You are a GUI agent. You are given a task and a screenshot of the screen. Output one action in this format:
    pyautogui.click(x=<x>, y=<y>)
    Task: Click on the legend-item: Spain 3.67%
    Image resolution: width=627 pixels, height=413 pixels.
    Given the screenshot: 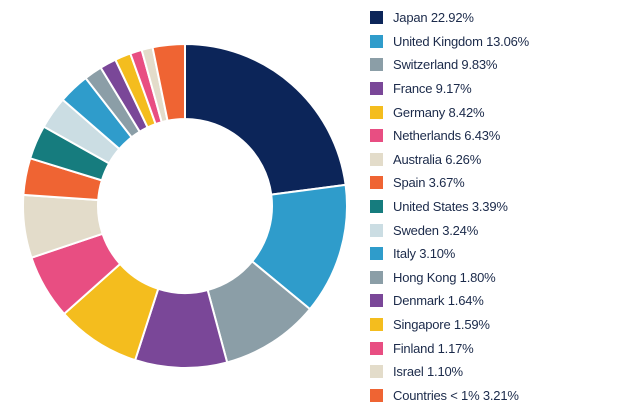 What is the action you would take?
    pyautogui.click(x=449, y=183)
    